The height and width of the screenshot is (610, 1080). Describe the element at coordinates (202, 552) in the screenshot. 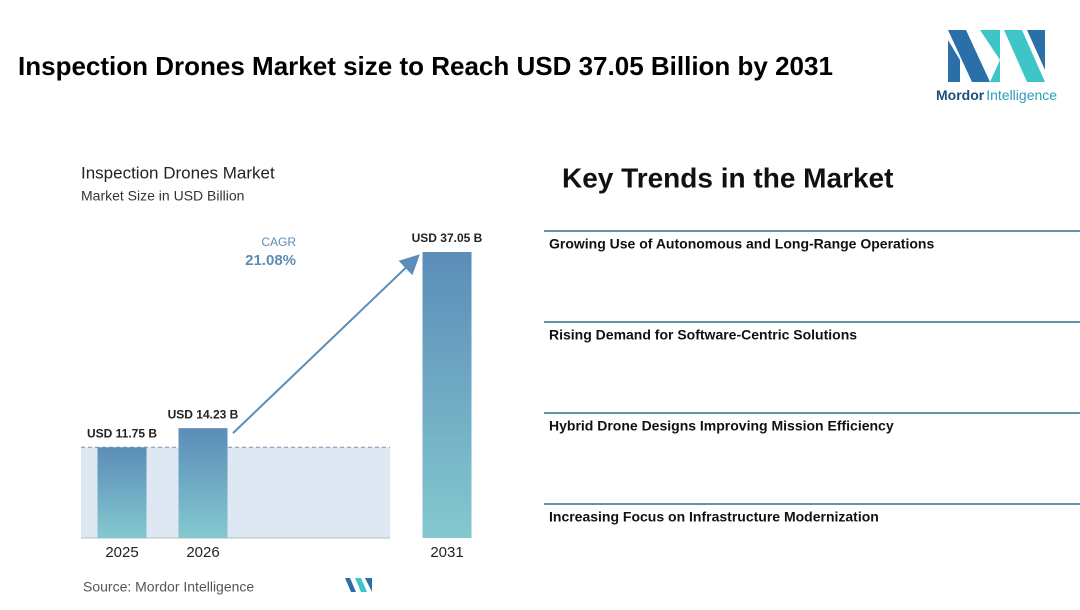

I see `x-tick-label: 2026` at that location.